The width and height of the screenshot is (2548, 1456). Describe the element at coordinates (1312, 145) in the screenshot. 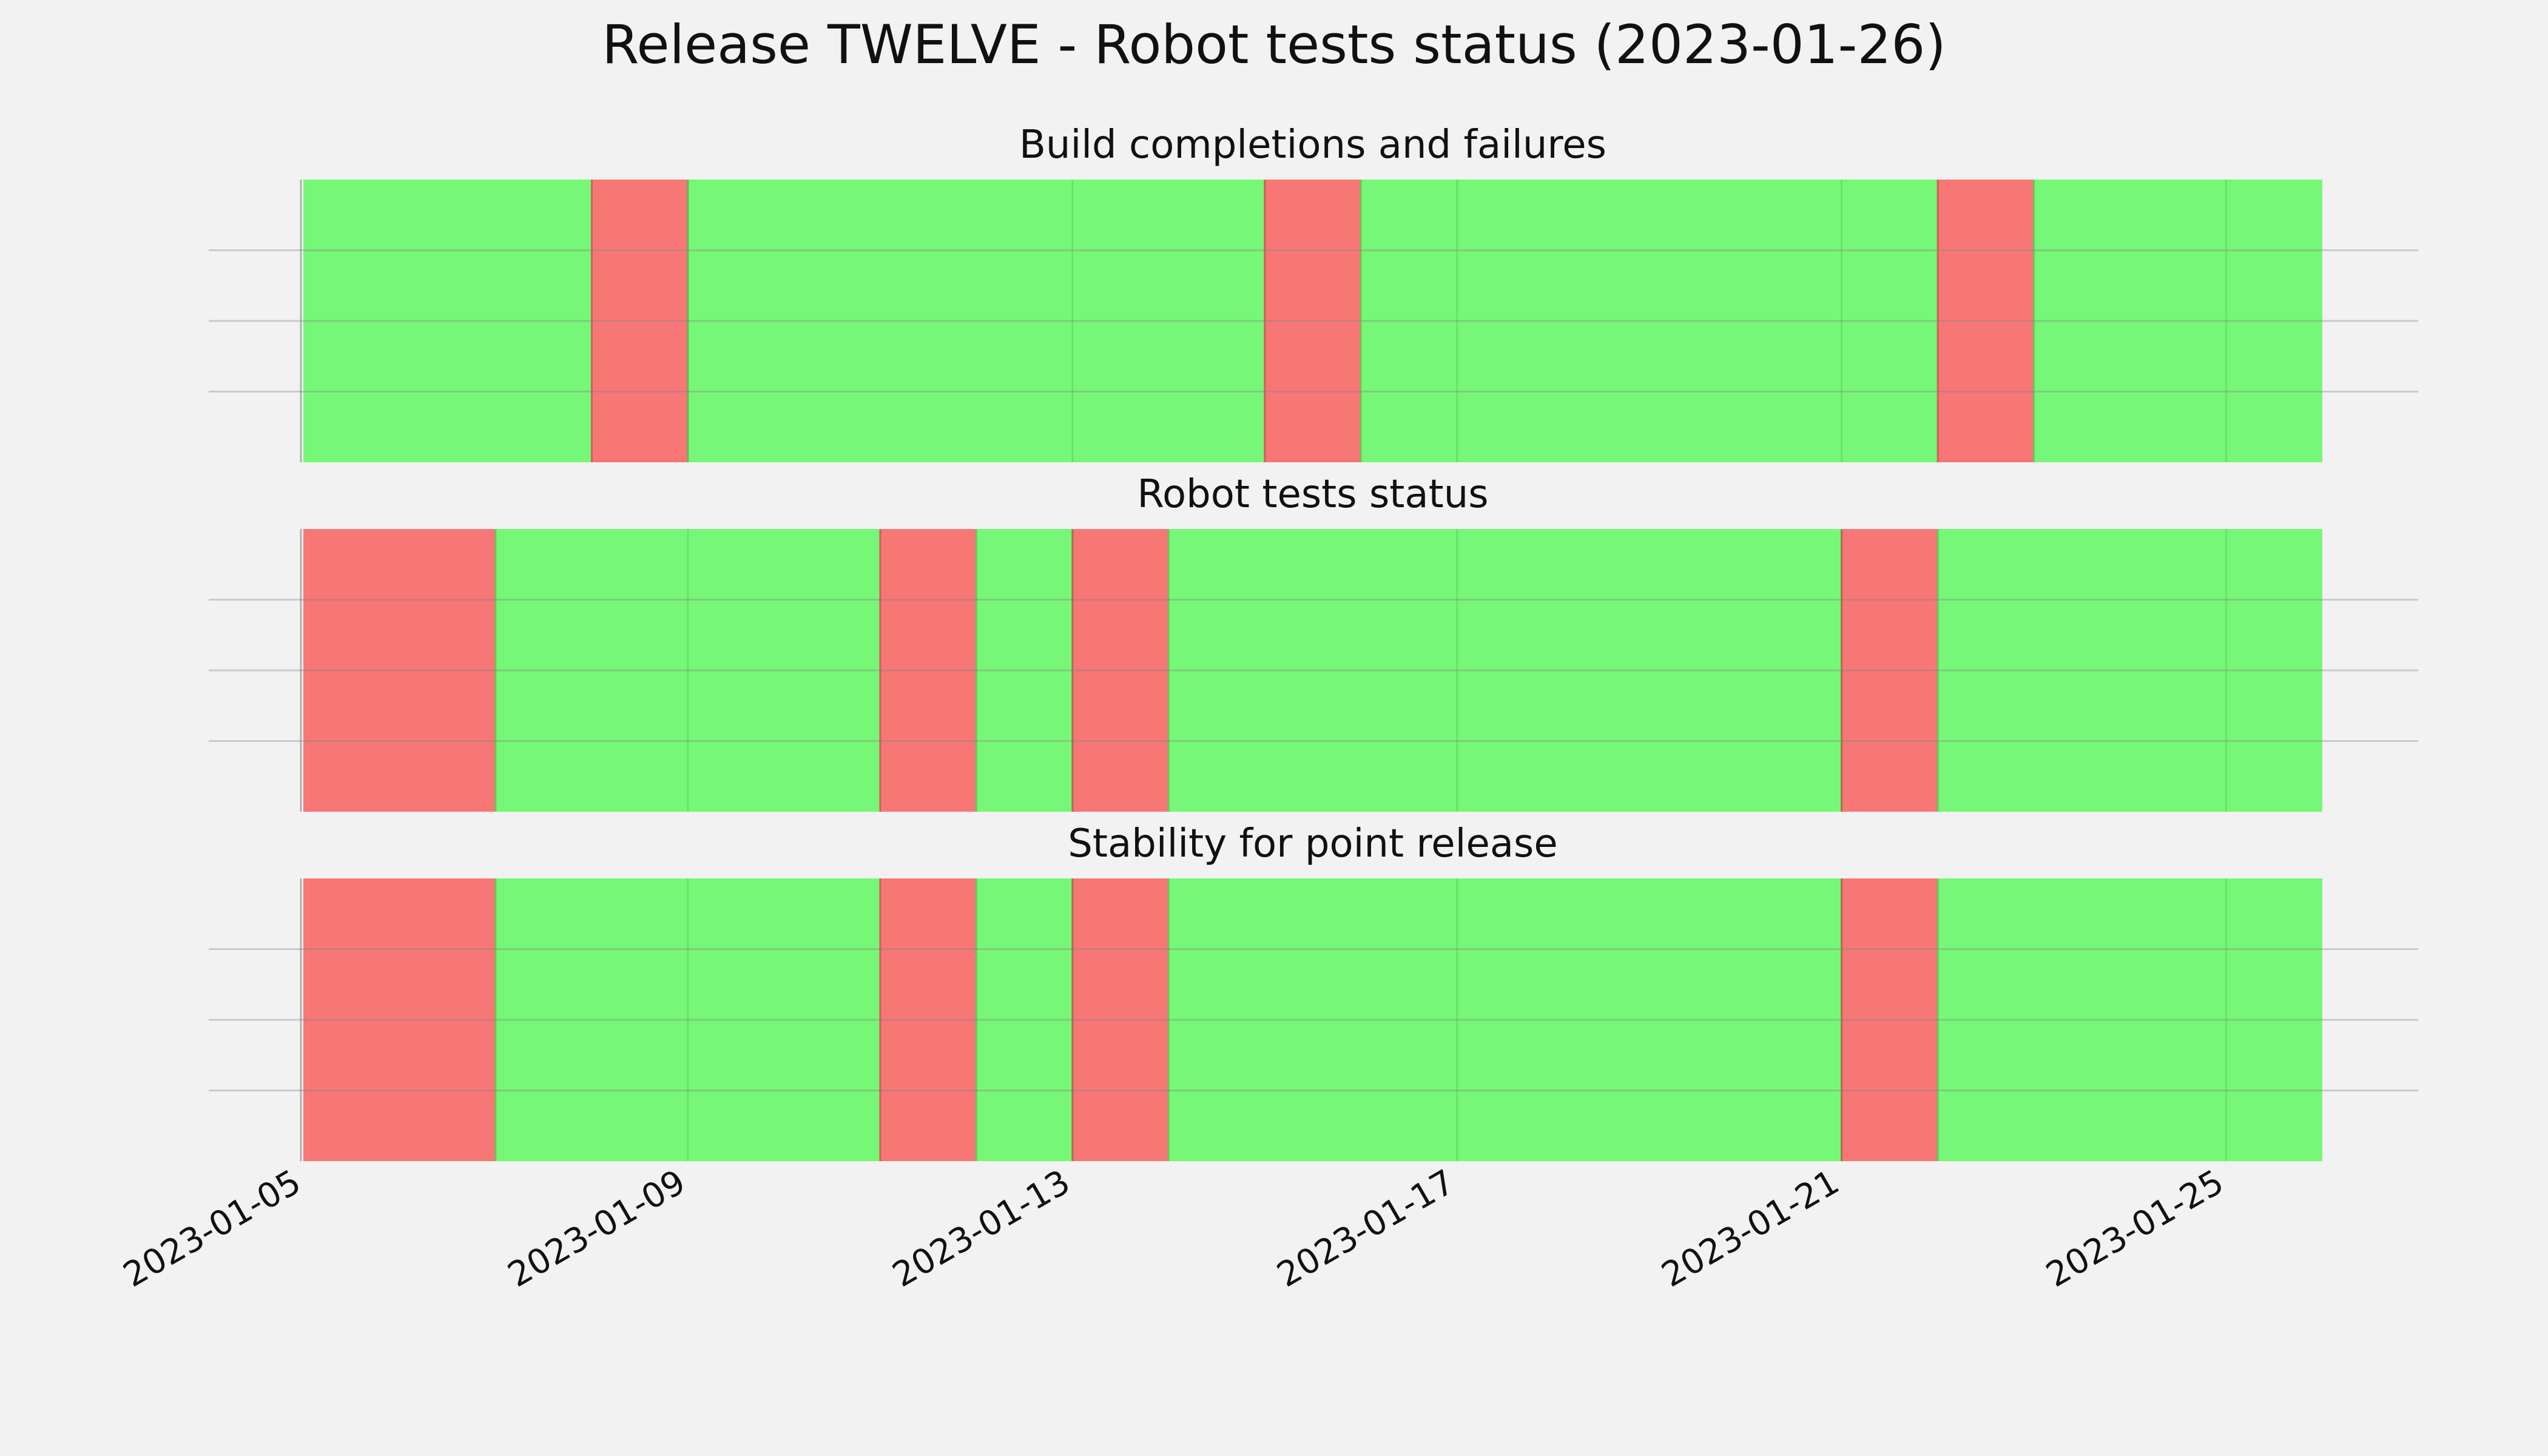

I see `panel-title: Build completions and failures` at that location.